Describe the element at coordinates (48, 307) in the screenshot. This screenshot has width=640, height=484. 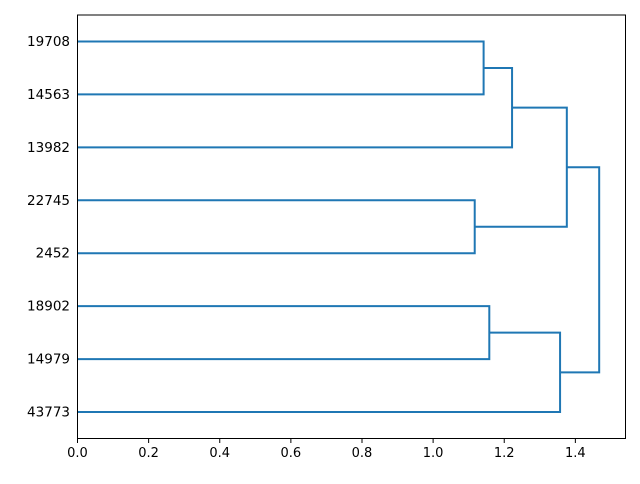
I see `leaf-label: 18902` at that location.